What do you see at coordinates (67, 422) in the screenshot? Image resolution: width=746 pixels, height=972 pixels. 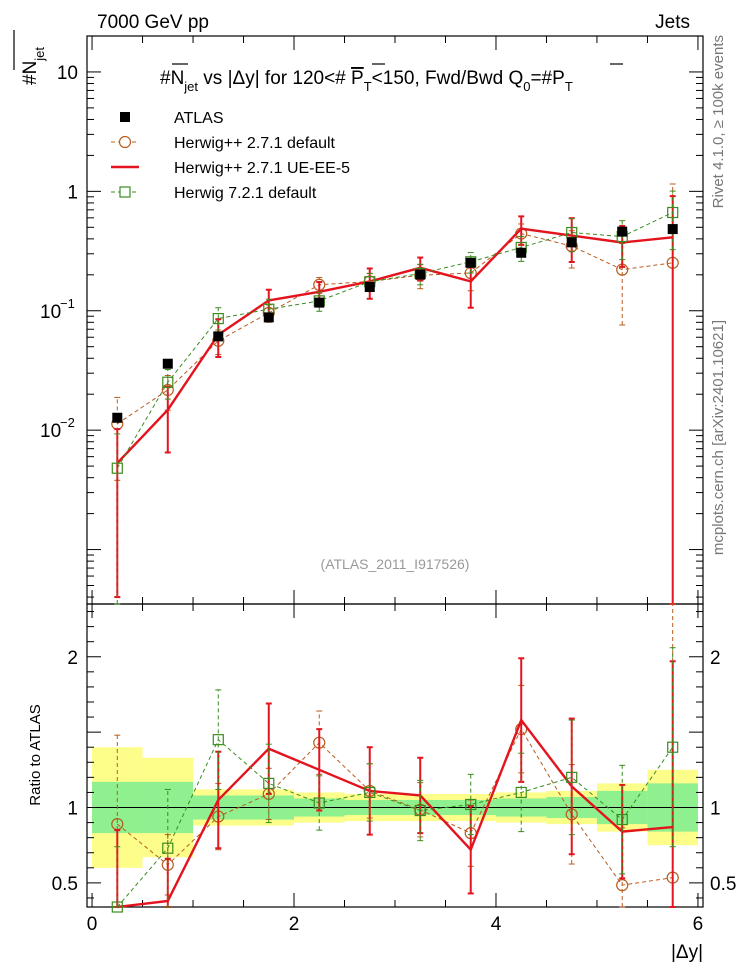 I see `y-tick-label-top-exp: −2` at bounding box center [67, 422].